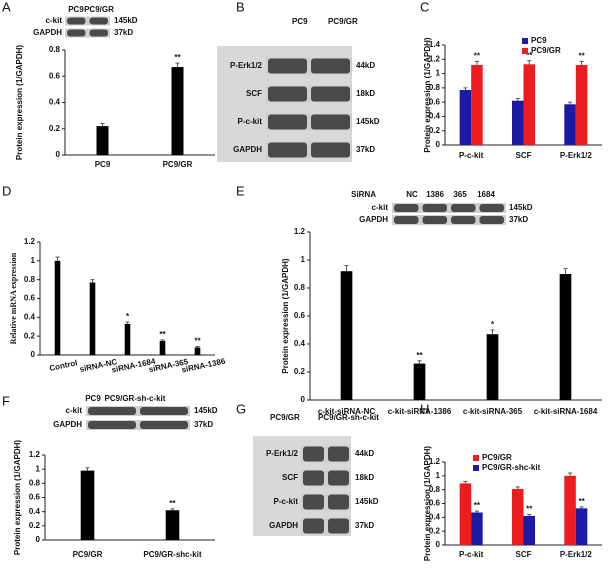 The height and width of the screenshot is (570, 610). What do you see at coordinates (493, 324) in the screenshot?
I see `significance: *` at bounding box center [493, 324].